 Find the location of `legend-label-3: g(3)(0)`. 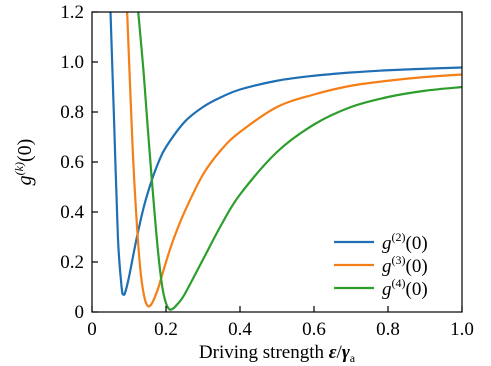

legend-label-3: g(3)(0) is located at coordinates (405, 265).